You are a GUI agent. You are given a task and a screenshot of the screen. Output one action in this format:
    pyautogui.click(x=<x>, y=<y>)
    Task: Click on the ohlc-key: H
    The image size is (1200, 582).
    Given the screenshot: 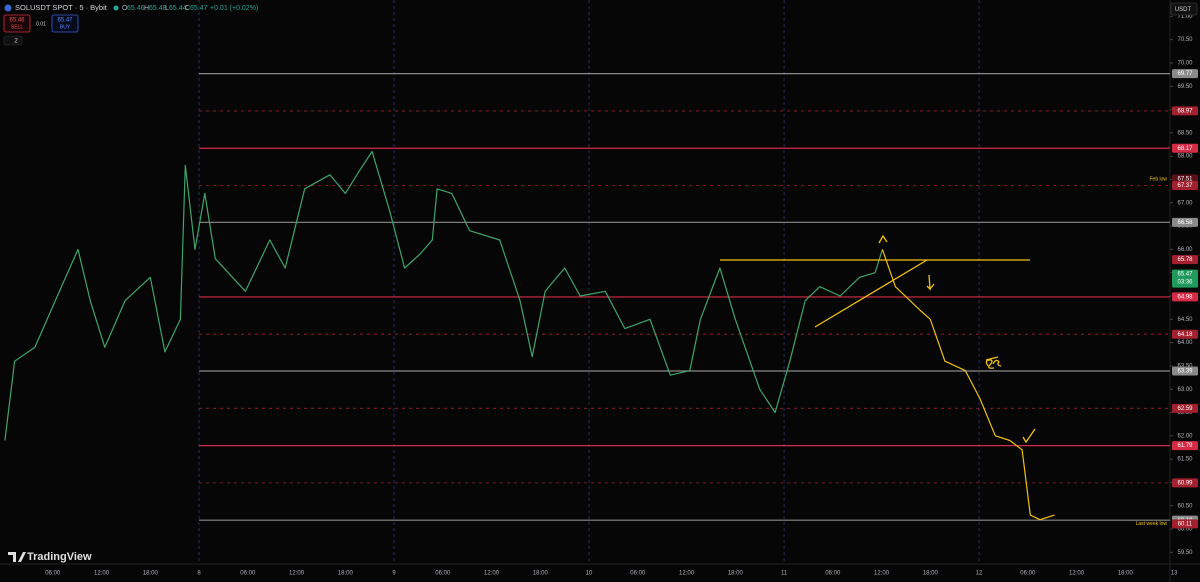 What is the action you would take?
    pyautogui.click(x=146, y=8)
    